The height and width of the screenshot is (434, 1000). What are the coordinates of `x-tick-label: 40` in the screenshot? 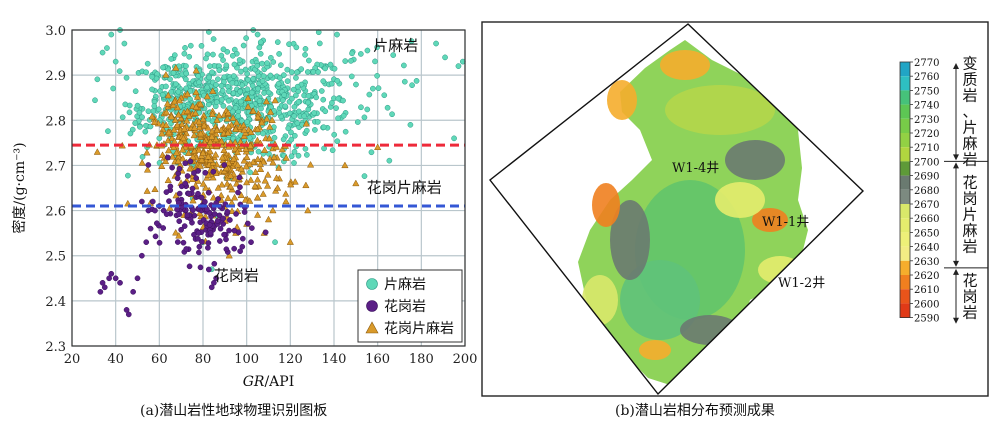 It's located at (115, 359).